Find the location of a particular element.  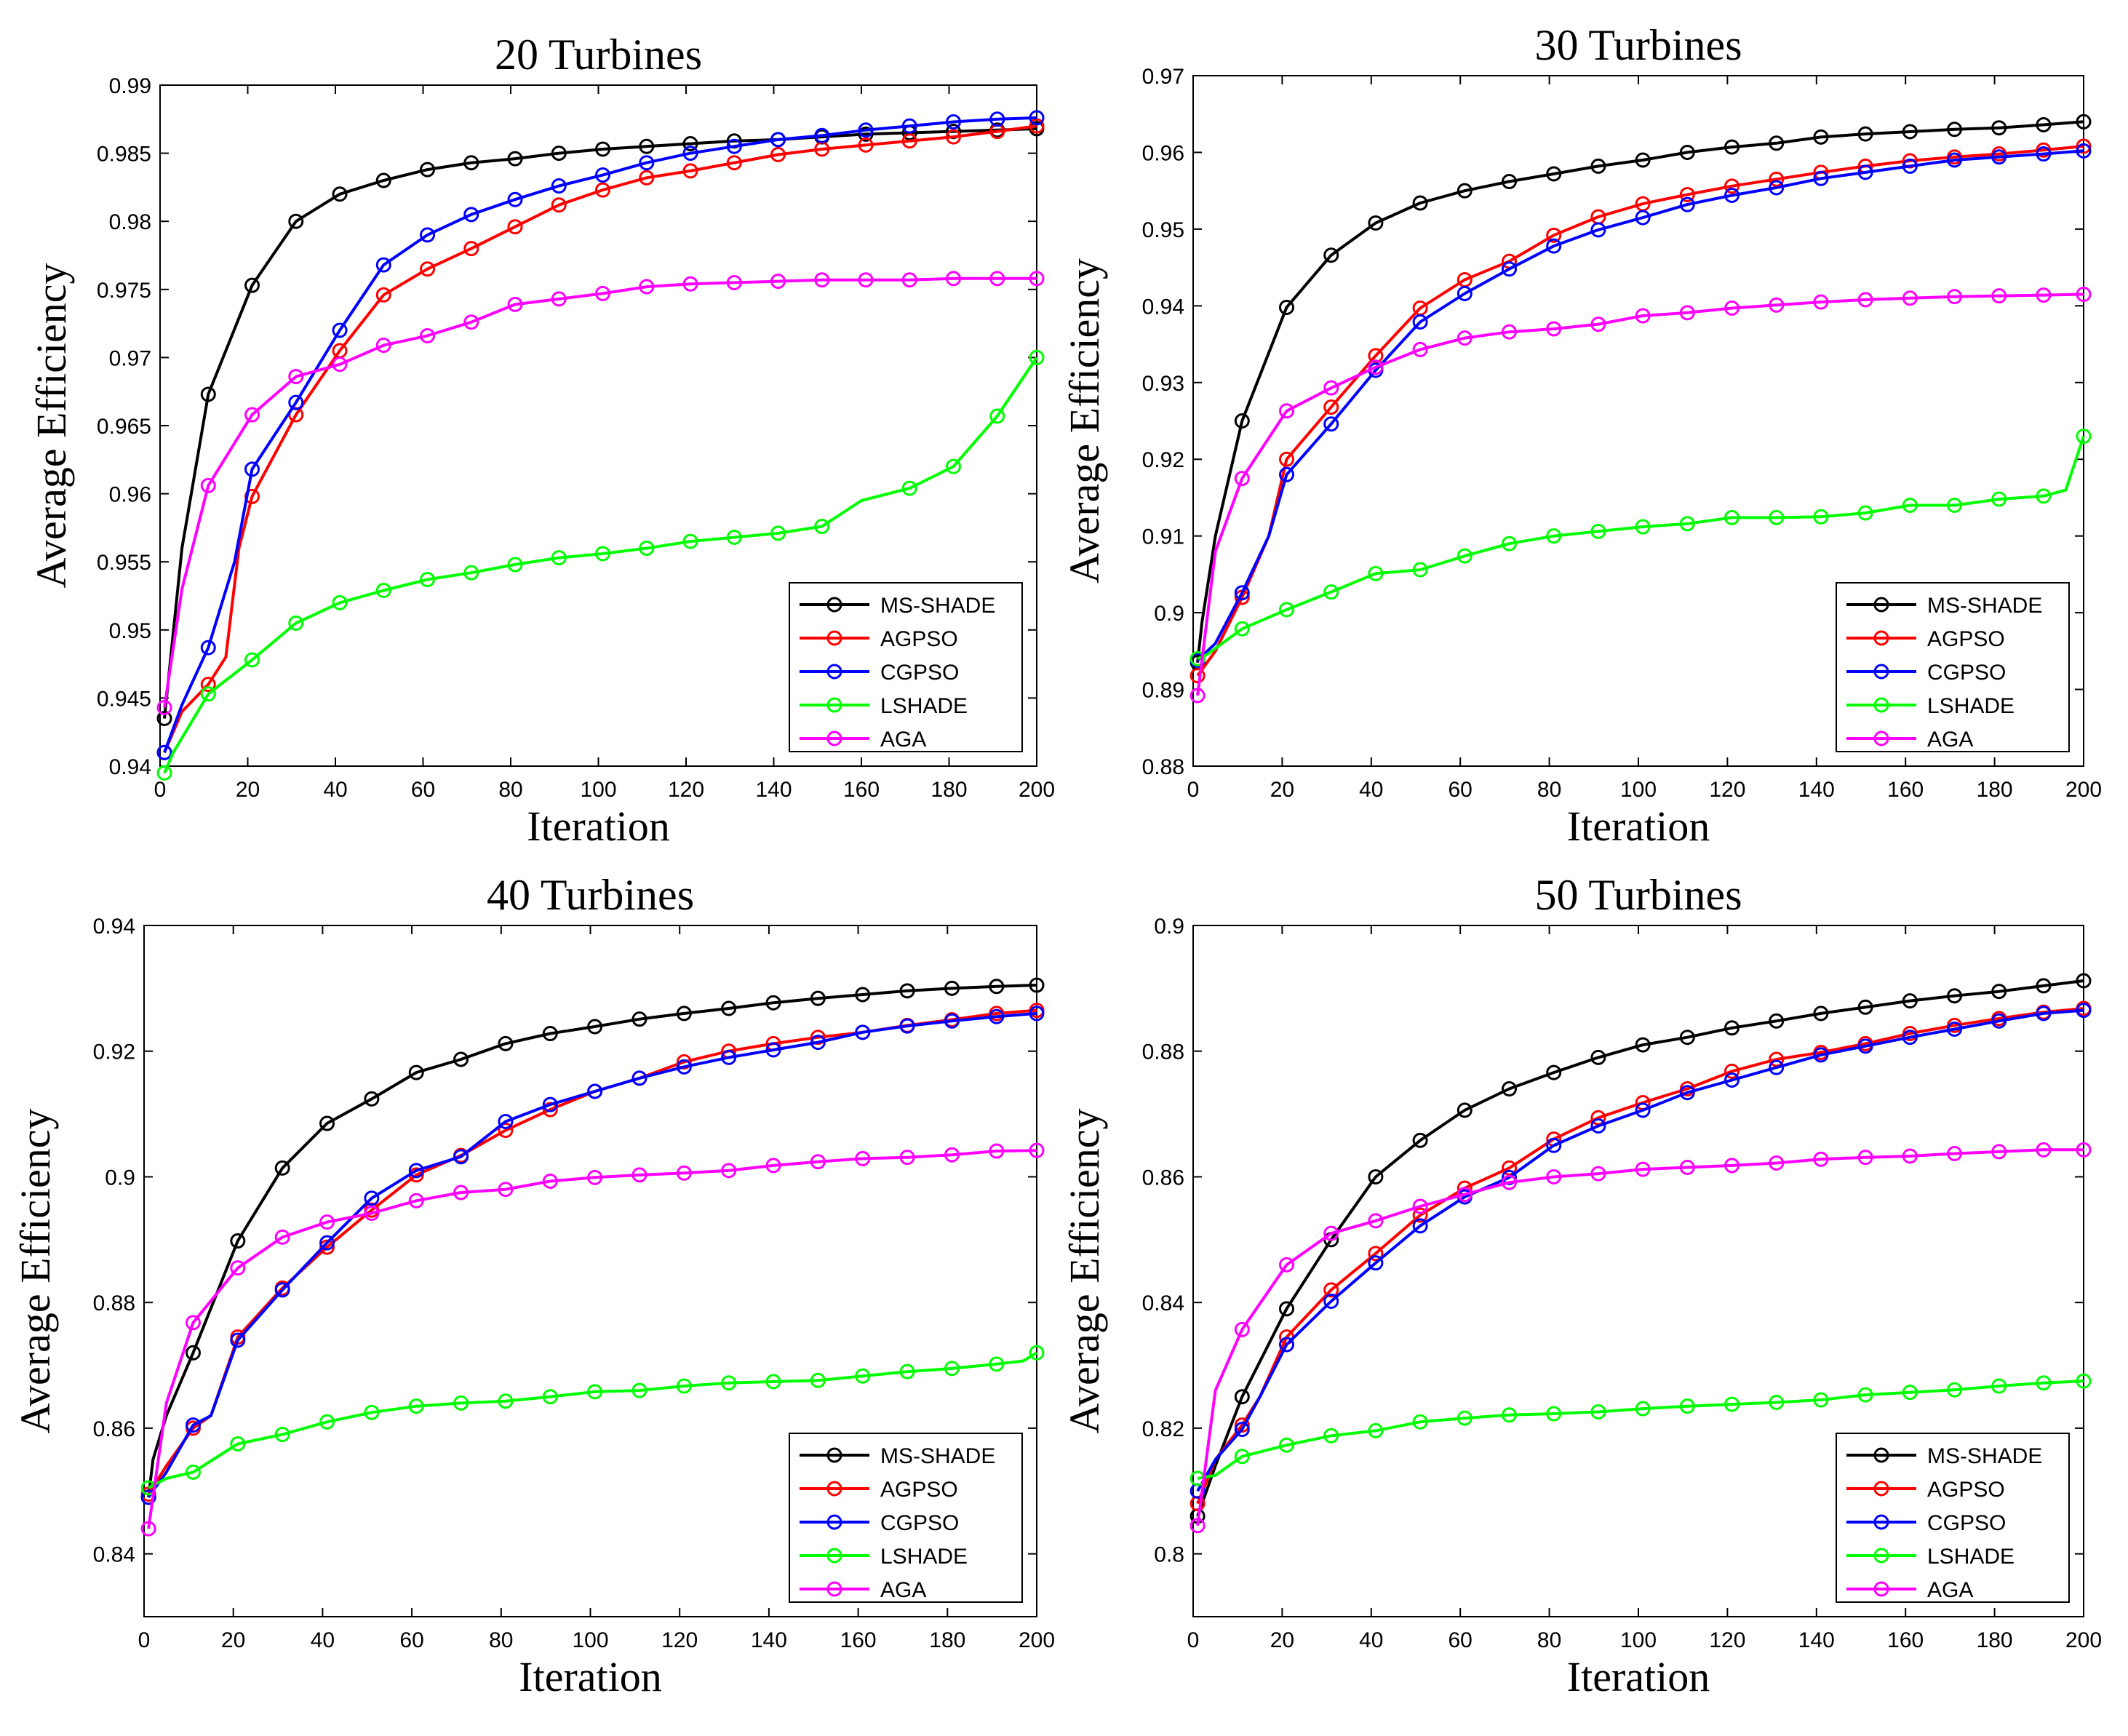

y-tick-label: 0.945 is located at coordinates (124, 699).